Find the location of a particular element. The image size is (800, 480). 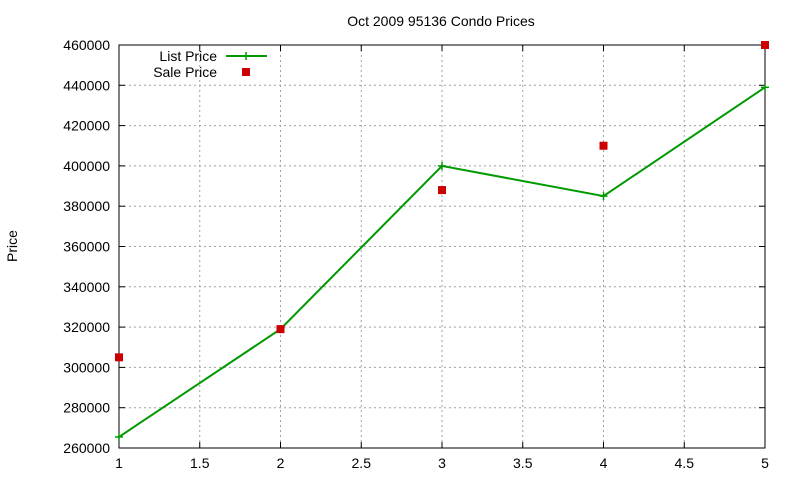

y-tick-label: 300000 is located at coordinates (86, 367).